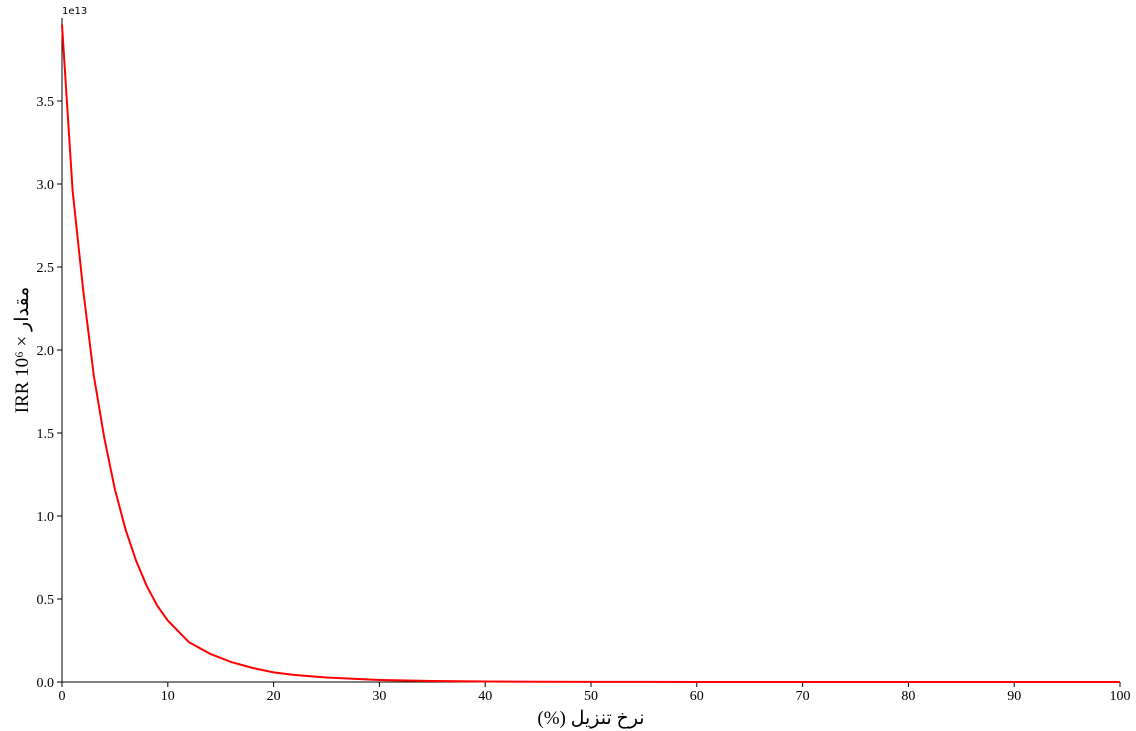  I want to click on x-tick-label: 0, so click(62, 696).